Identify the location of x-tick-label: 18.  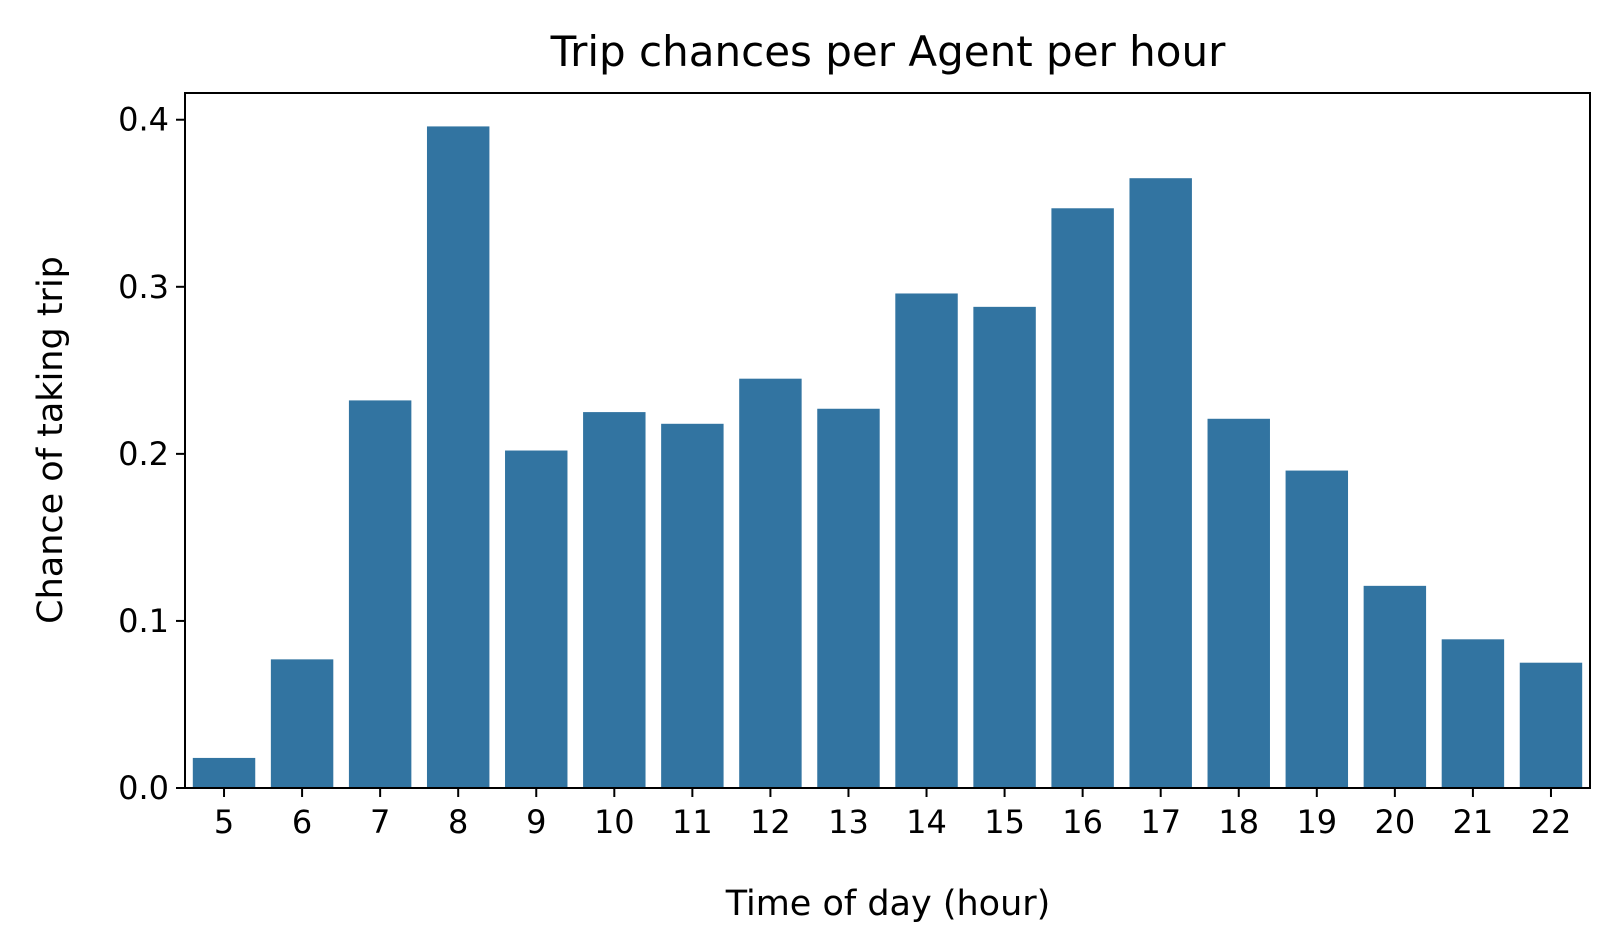
(1238, 822).